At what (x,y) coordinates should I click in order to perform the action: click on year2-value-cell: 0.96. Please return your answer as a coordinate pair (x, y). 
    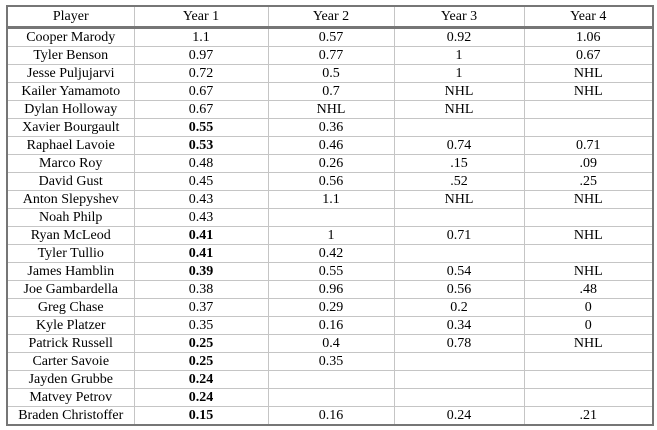
    Looking at the image, I should click on (331, 289).